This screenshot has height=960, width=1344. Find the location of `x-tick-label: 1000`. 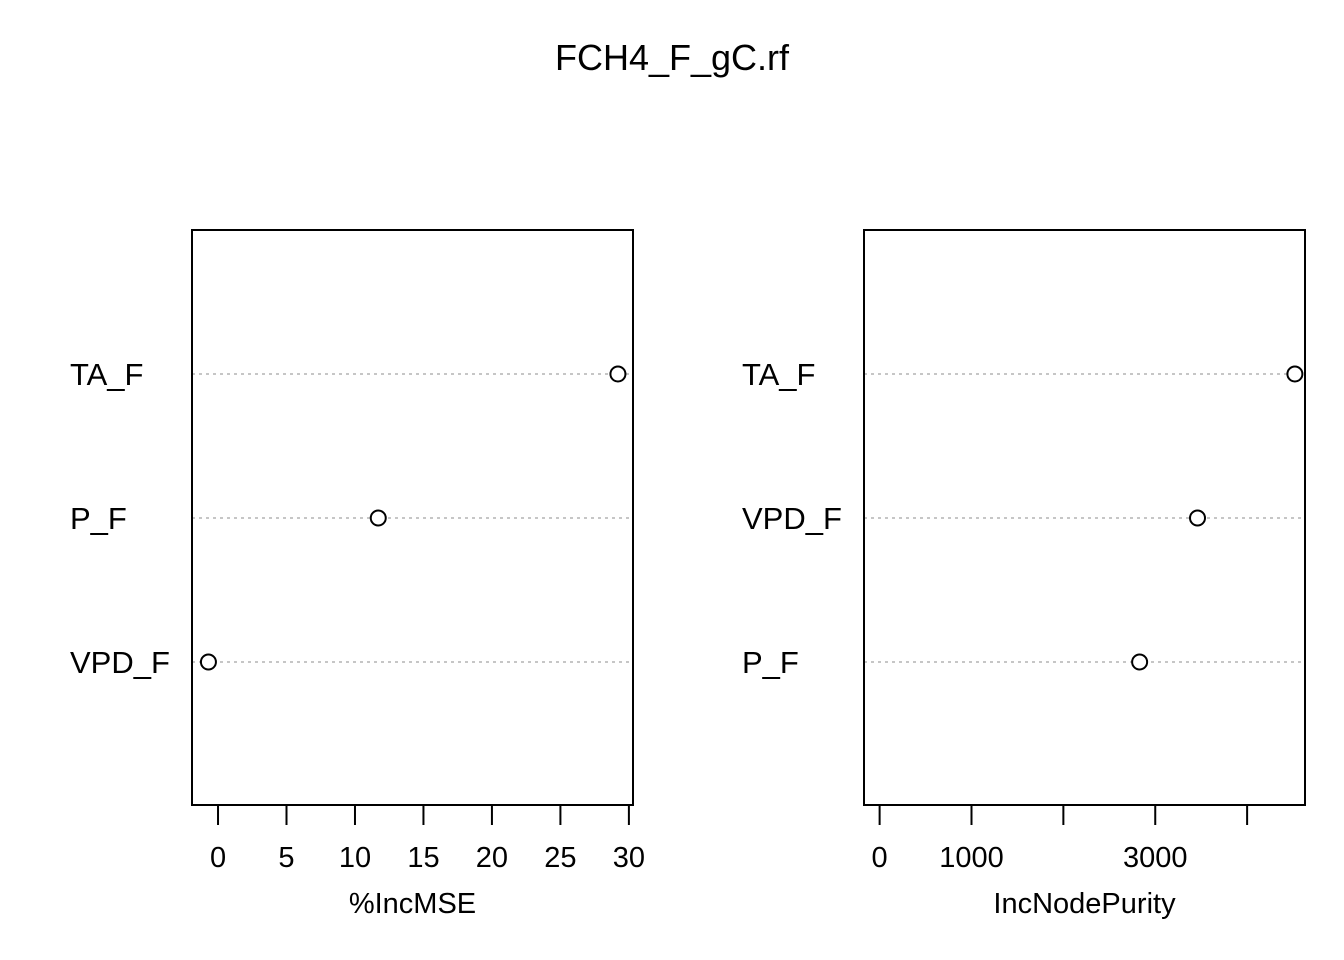

x-tick-label: 1000 is located at coordinates (971, 858).